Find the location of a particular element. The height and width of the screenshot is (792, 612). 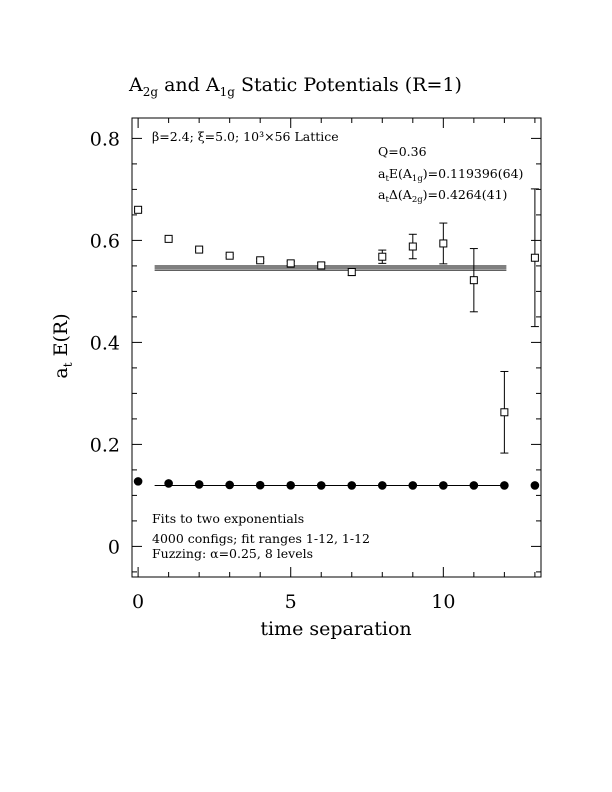

y-tick-label: 0 is located at coordinates (114, 547).